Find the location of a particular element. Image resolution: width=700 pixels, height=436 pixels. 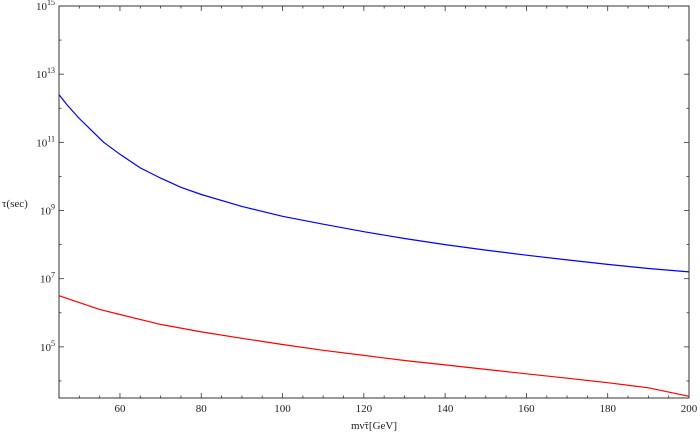

y-tick-label: 10¹³ is located at coordinates (45, 73).